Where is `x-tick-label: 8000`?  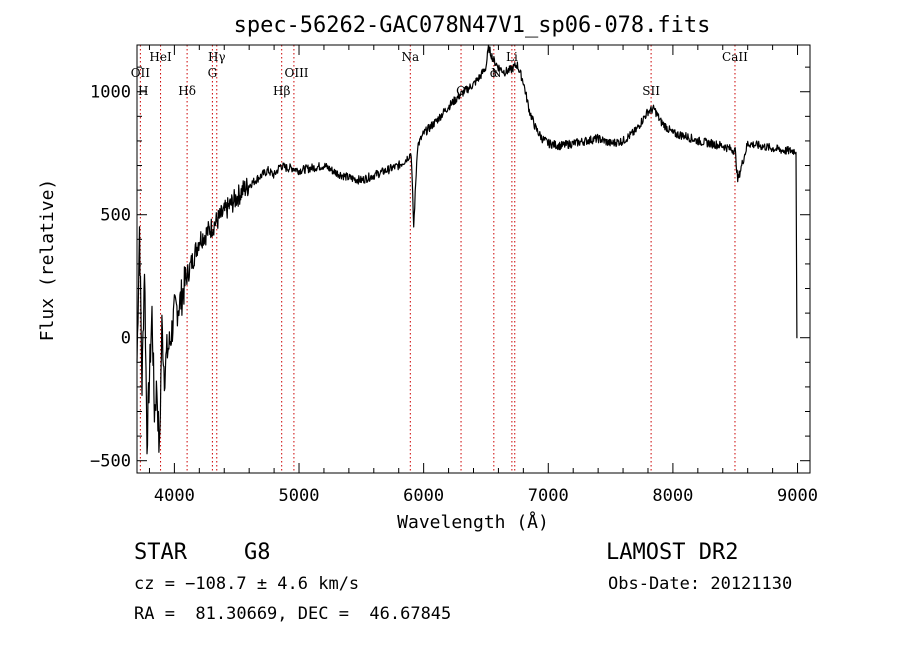 x-tick-label: 8000 is located at coordinates (672, 496).